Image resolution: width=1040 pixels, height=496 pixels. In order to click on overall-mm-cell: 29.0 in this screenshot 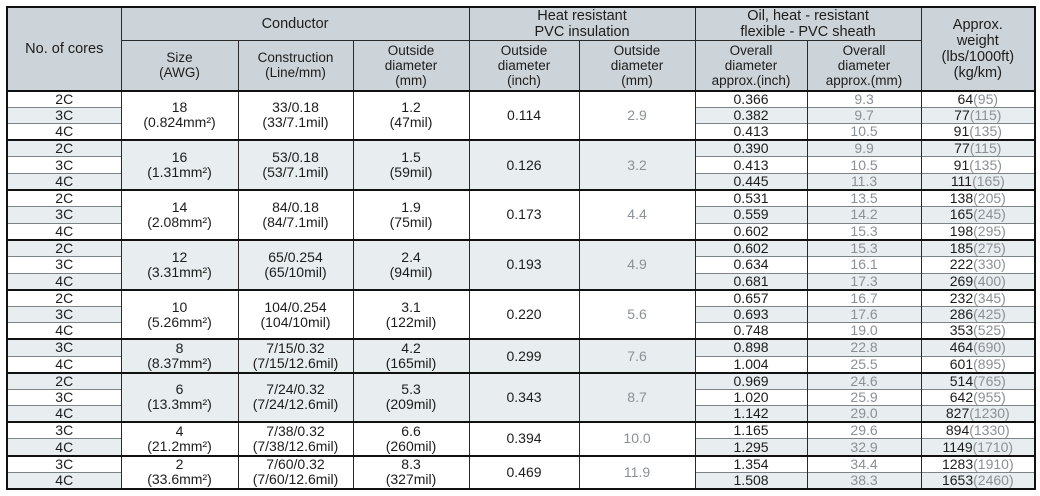, I will do `click(864, 414)`.